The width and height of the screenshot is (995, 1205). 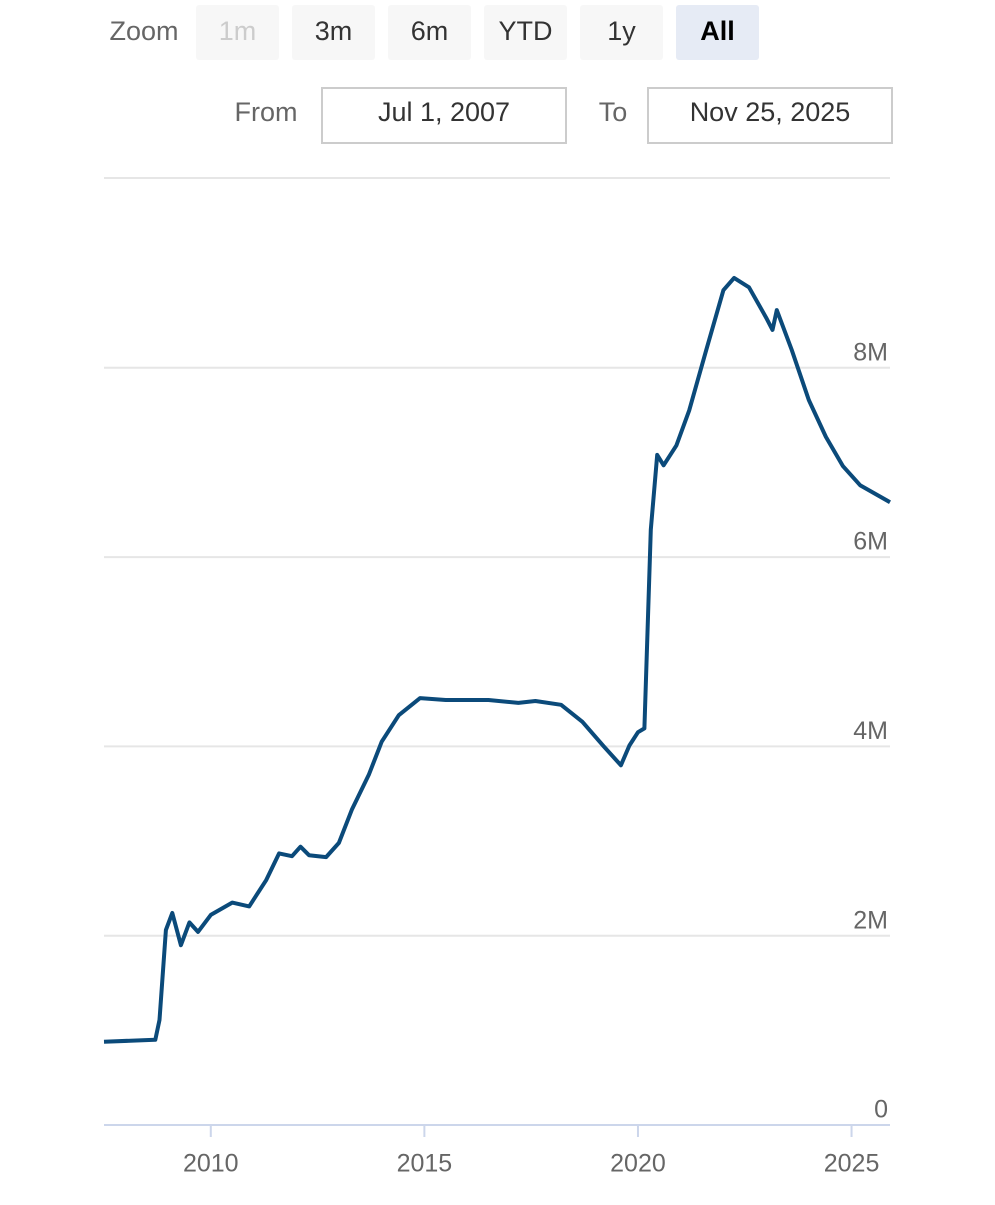 What do you see at coordinates (266, 112) in the screenshot?
I see `from-label: From` at bounding box center [266, 112].